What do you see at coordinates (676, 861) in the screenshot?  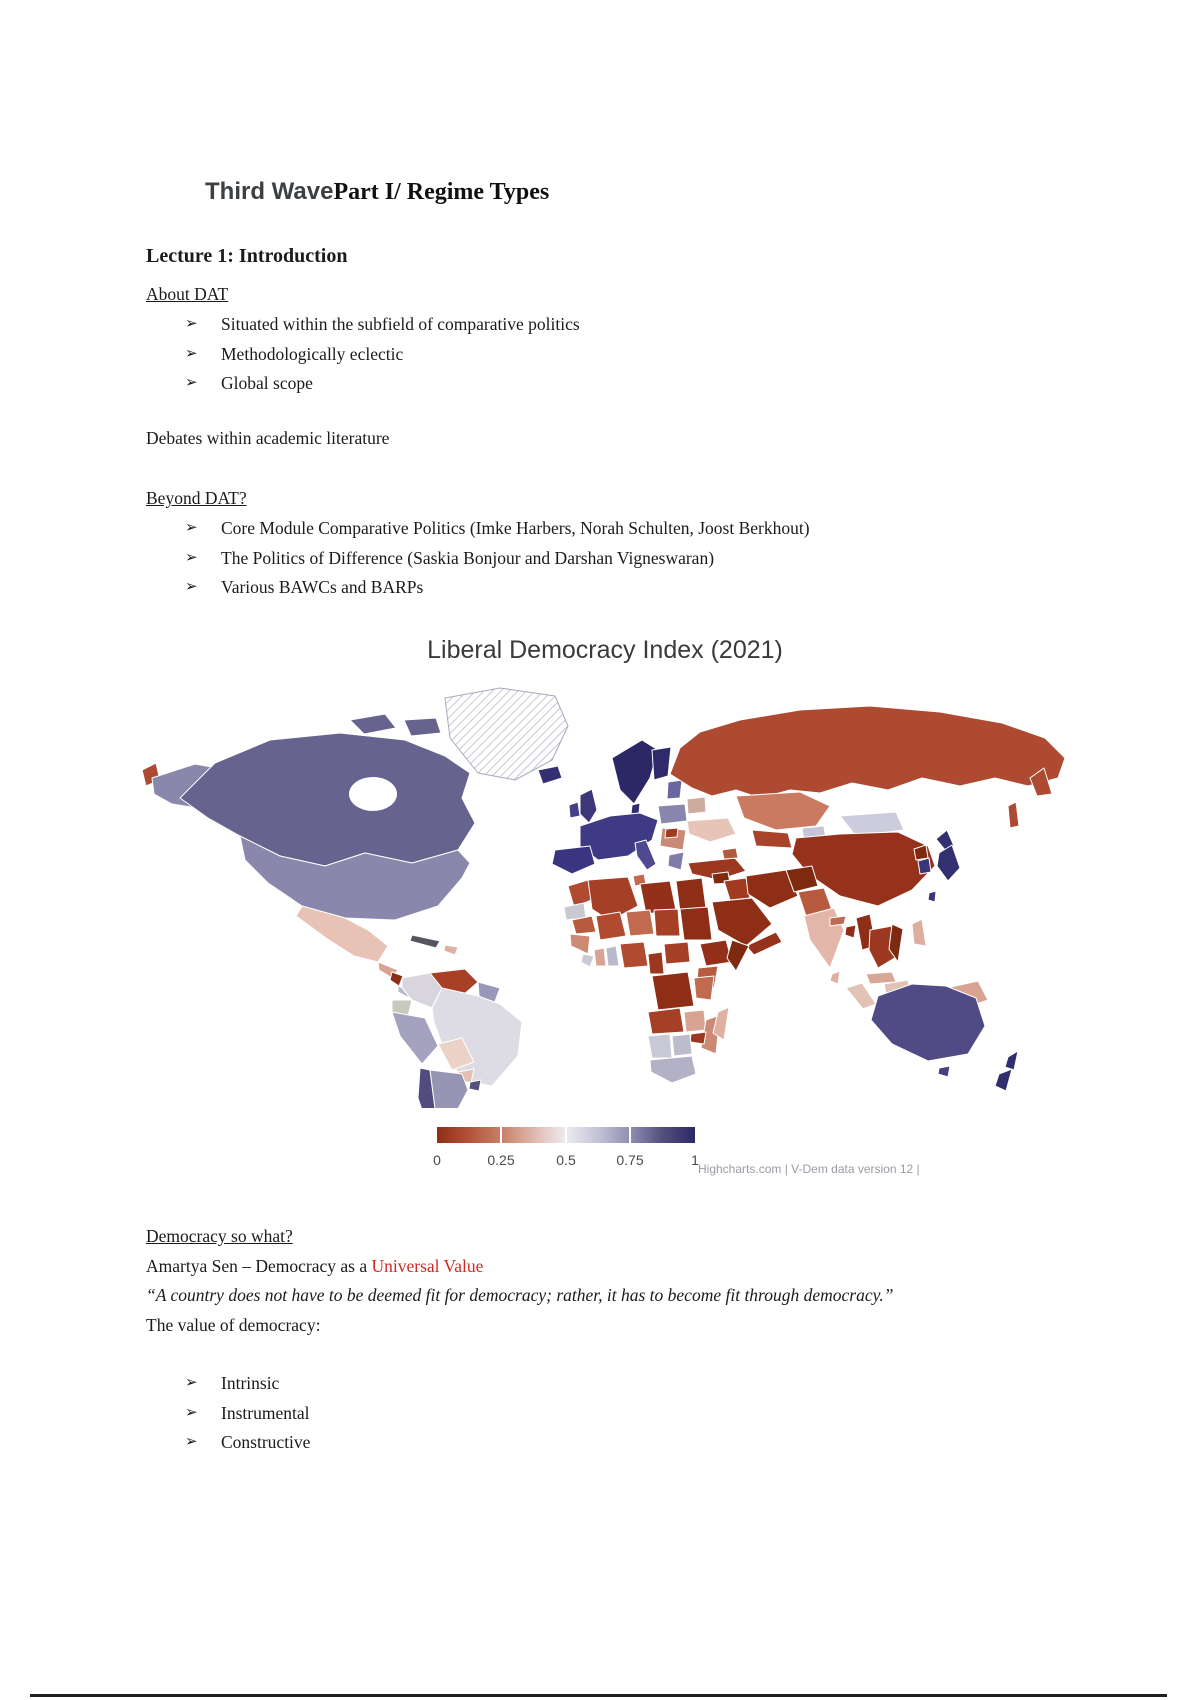 I see `map-greece` at bounding box center [676, 861].